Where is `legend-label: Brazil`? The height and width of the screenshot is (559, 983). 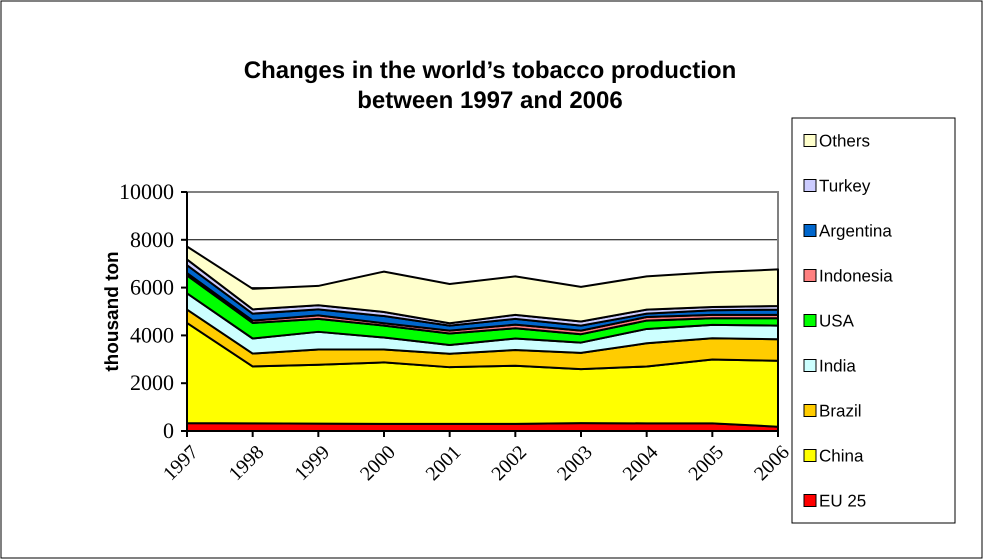
legend-label: Brazil is located at coordinates (840, 410).